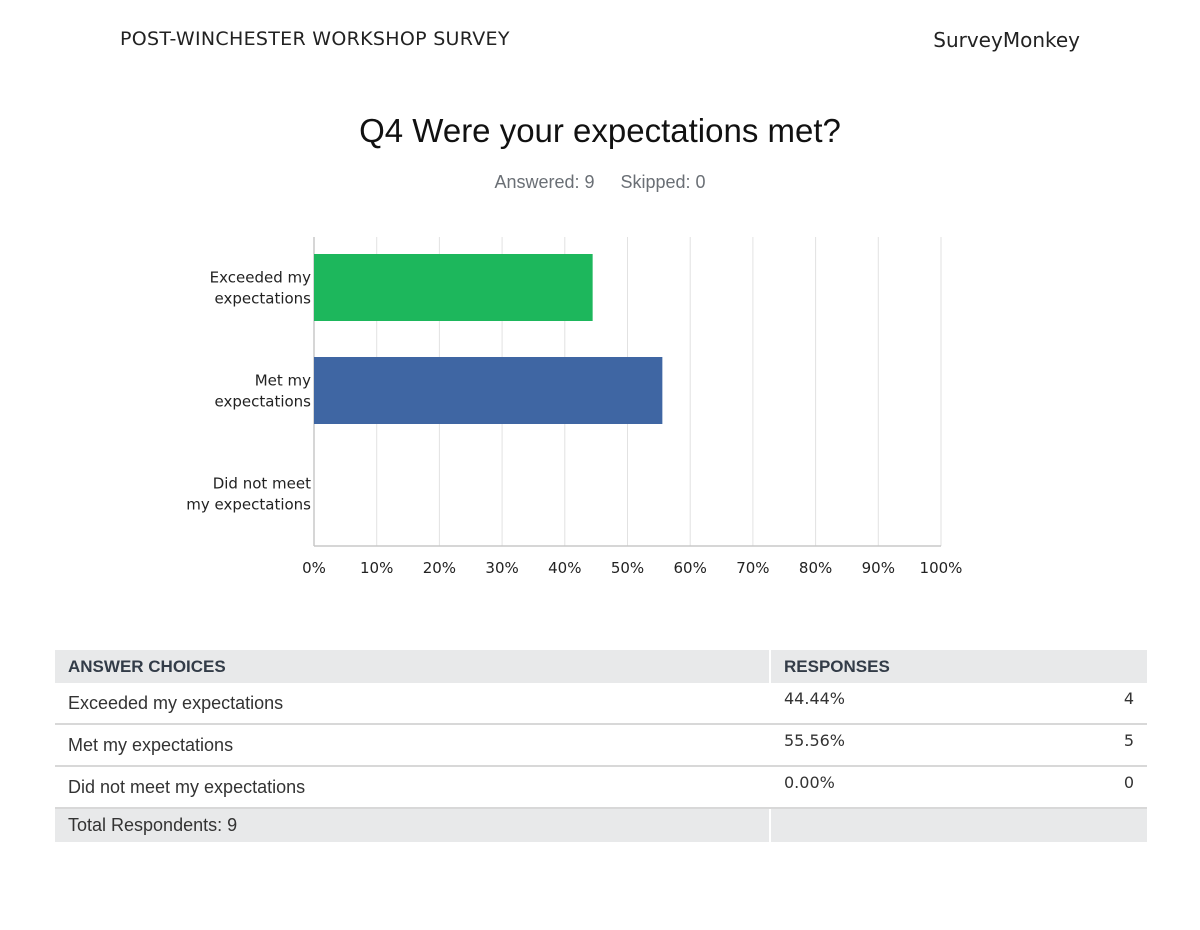 This screenshot has width=1200, height=930. What do you see at coordinates (815, 568) in the screenshot?
I see `x-tick-label: 80%` at bounding box center [815, 568].